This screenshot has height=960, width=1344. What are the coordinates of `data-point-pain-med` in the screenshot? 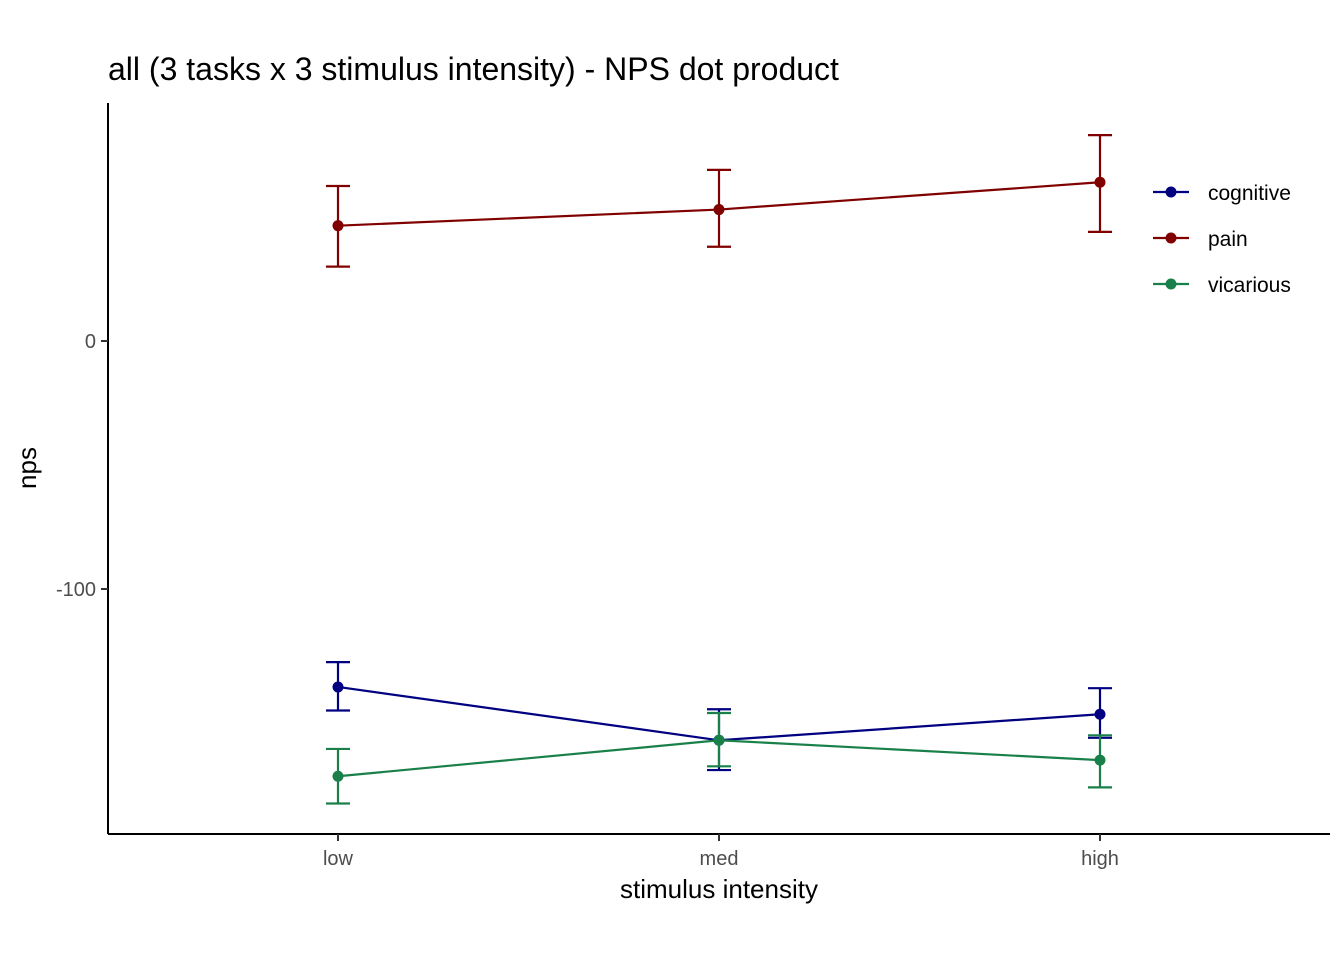 It's located at (719, 210).